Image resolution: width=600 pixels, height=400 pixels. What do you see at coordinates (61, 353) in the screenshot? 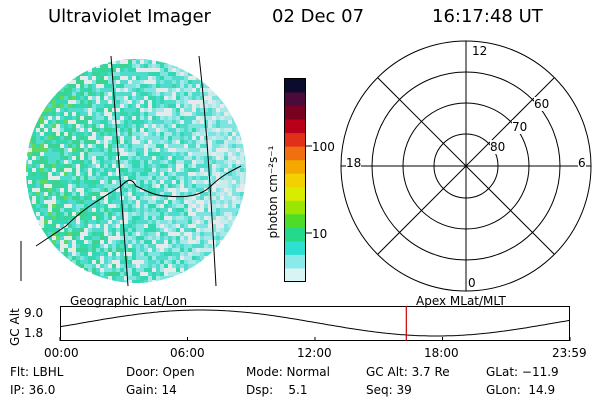
I see `timeline-xtick-0000: 00:00` at bounding box center [61, 353].